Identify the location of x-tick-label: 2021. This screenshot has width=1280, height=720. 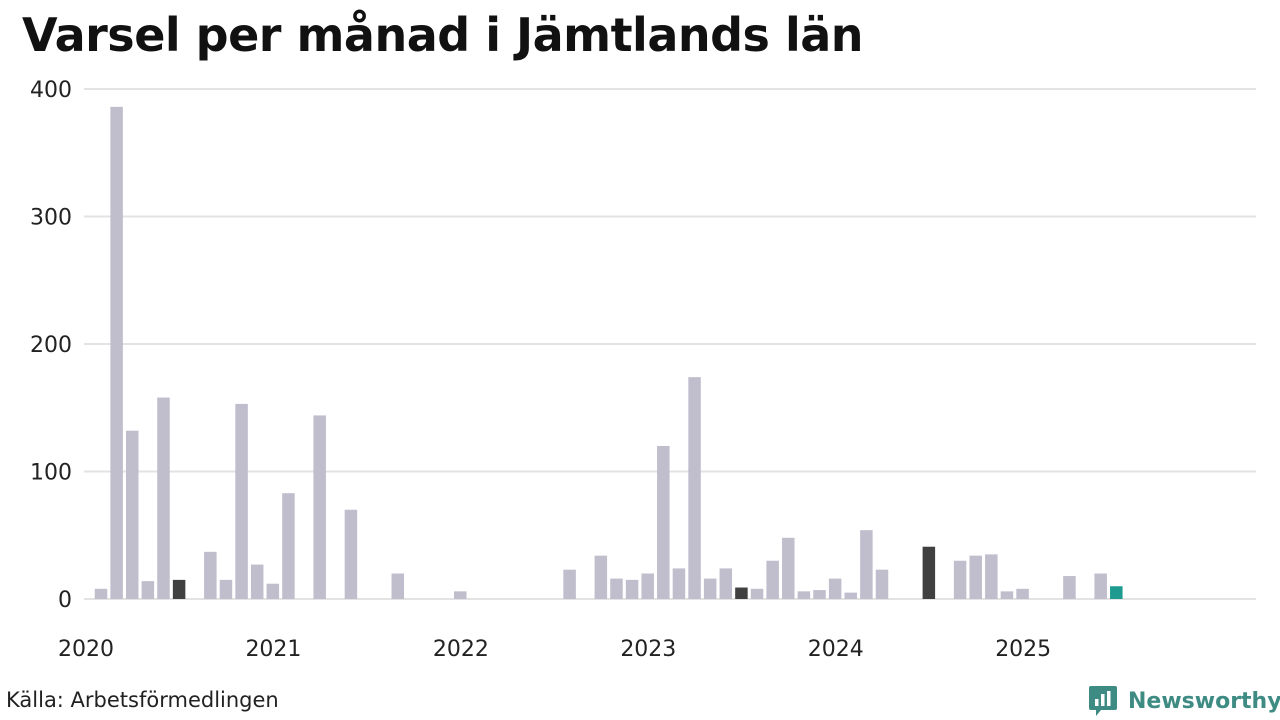
(273, 649).